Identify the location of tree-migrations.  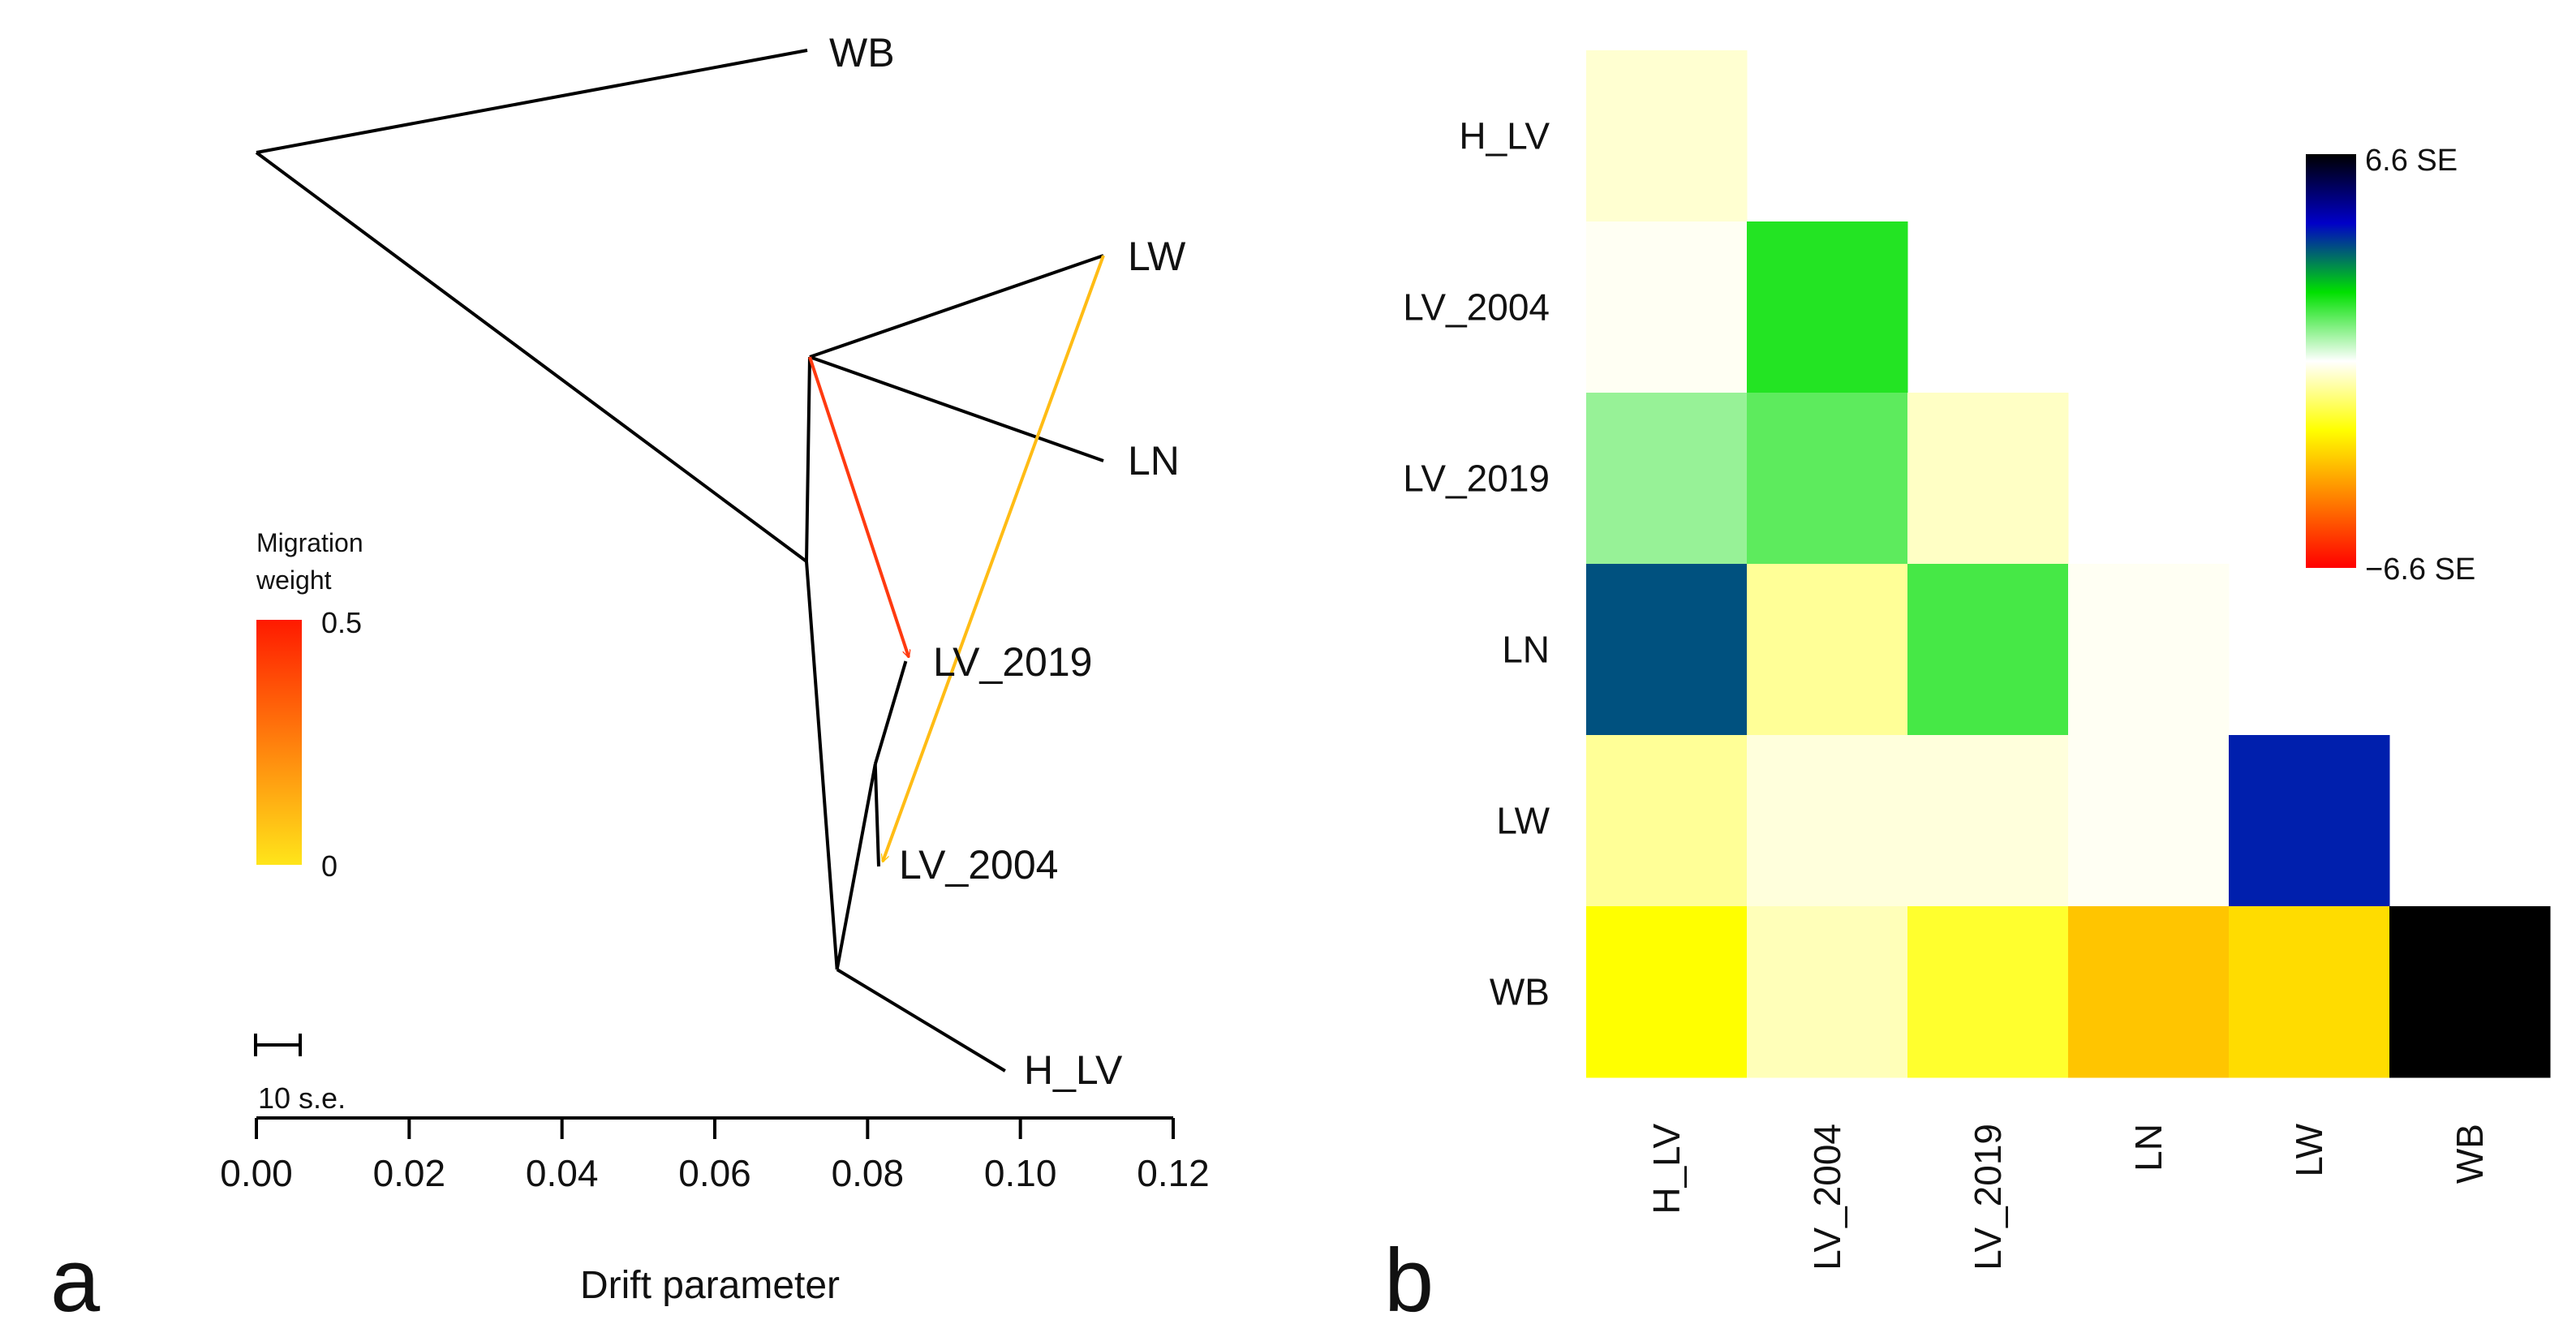
(957, 558).